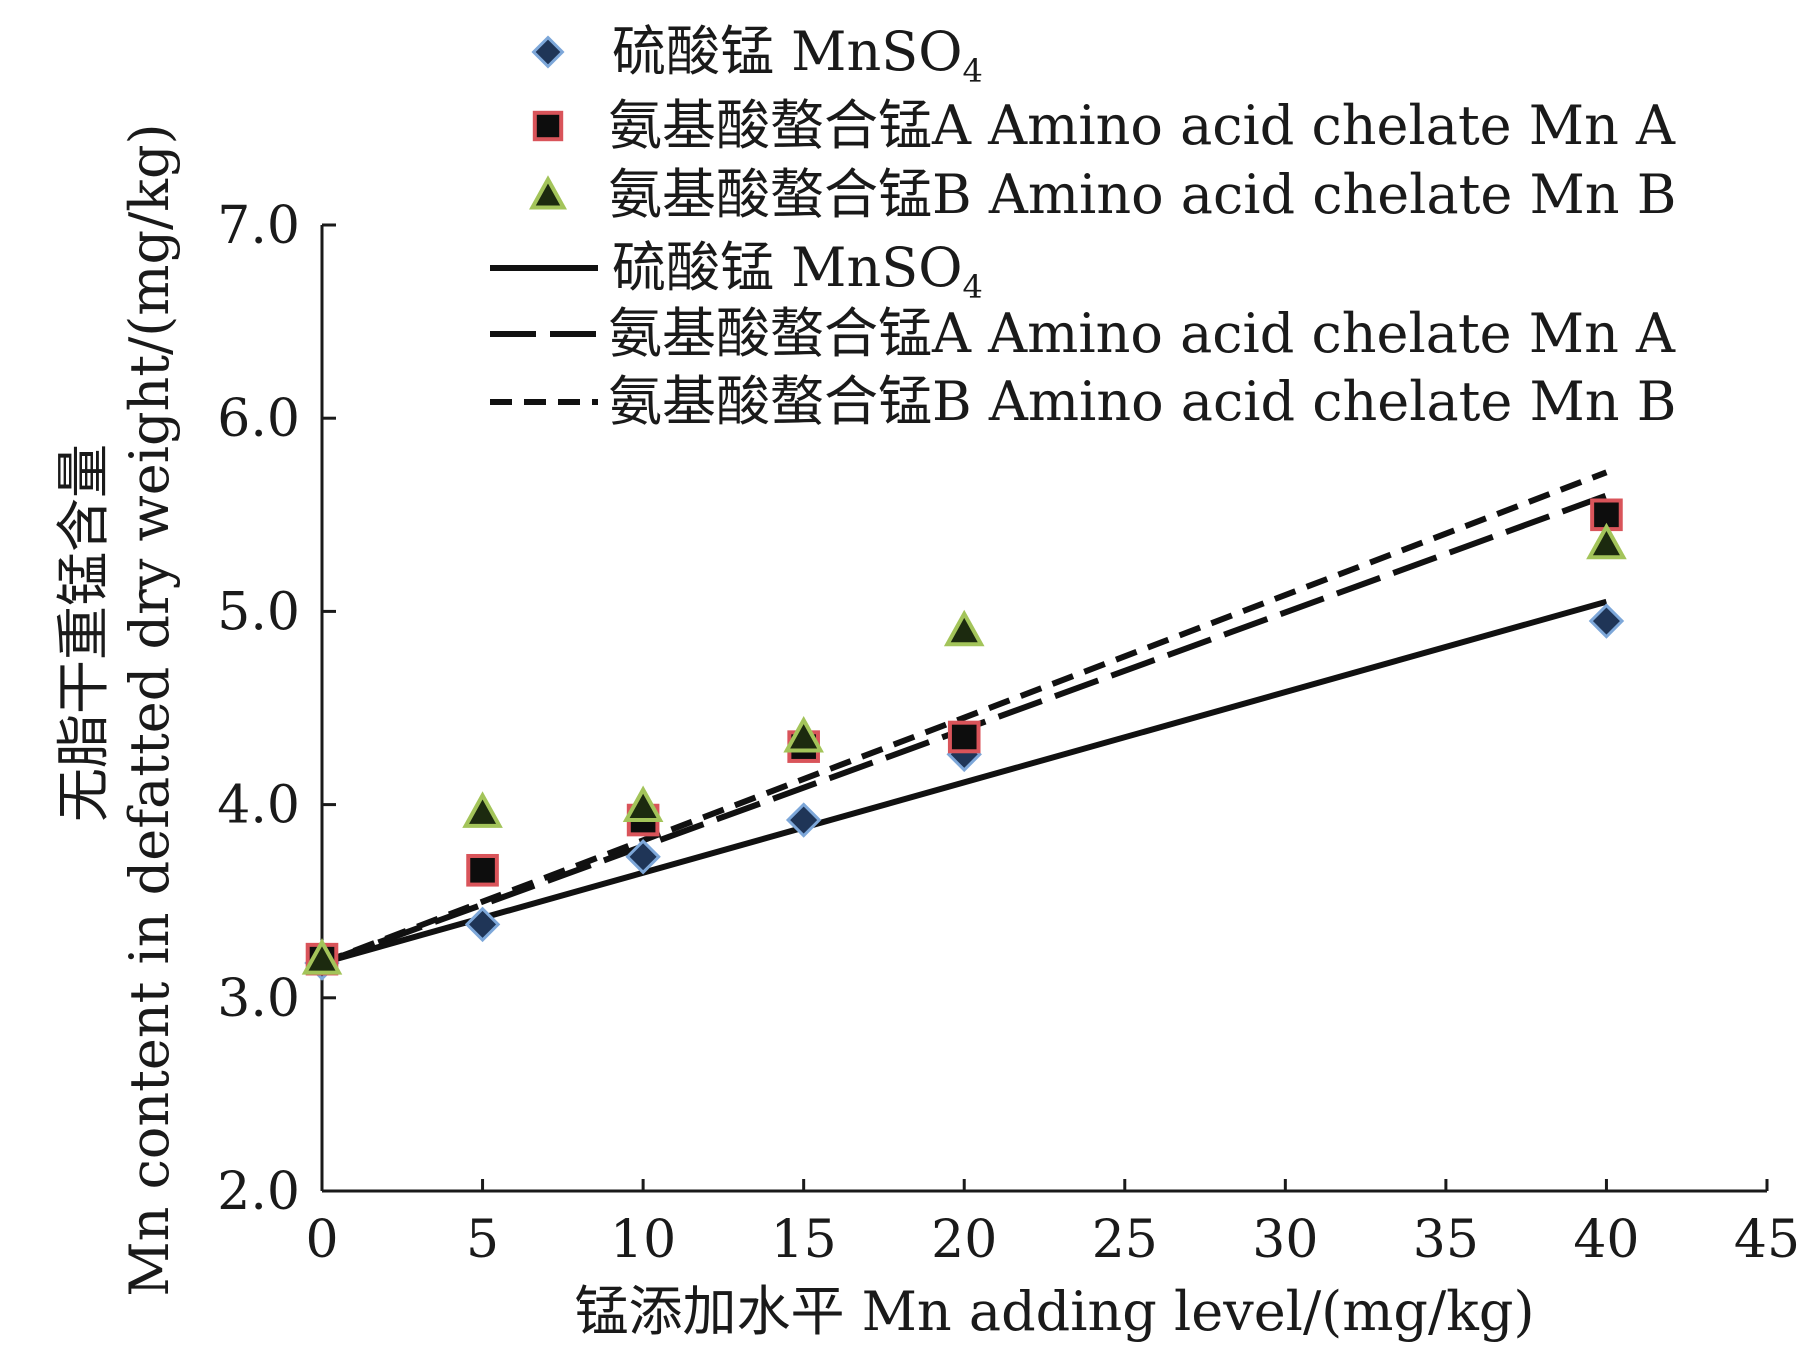 Image resolution: width=1809 pixels, height=1347 pixels. Describe the element at coordinates (964, 1240) in the screenshot. I see `x-tick-label: 20` at that location.